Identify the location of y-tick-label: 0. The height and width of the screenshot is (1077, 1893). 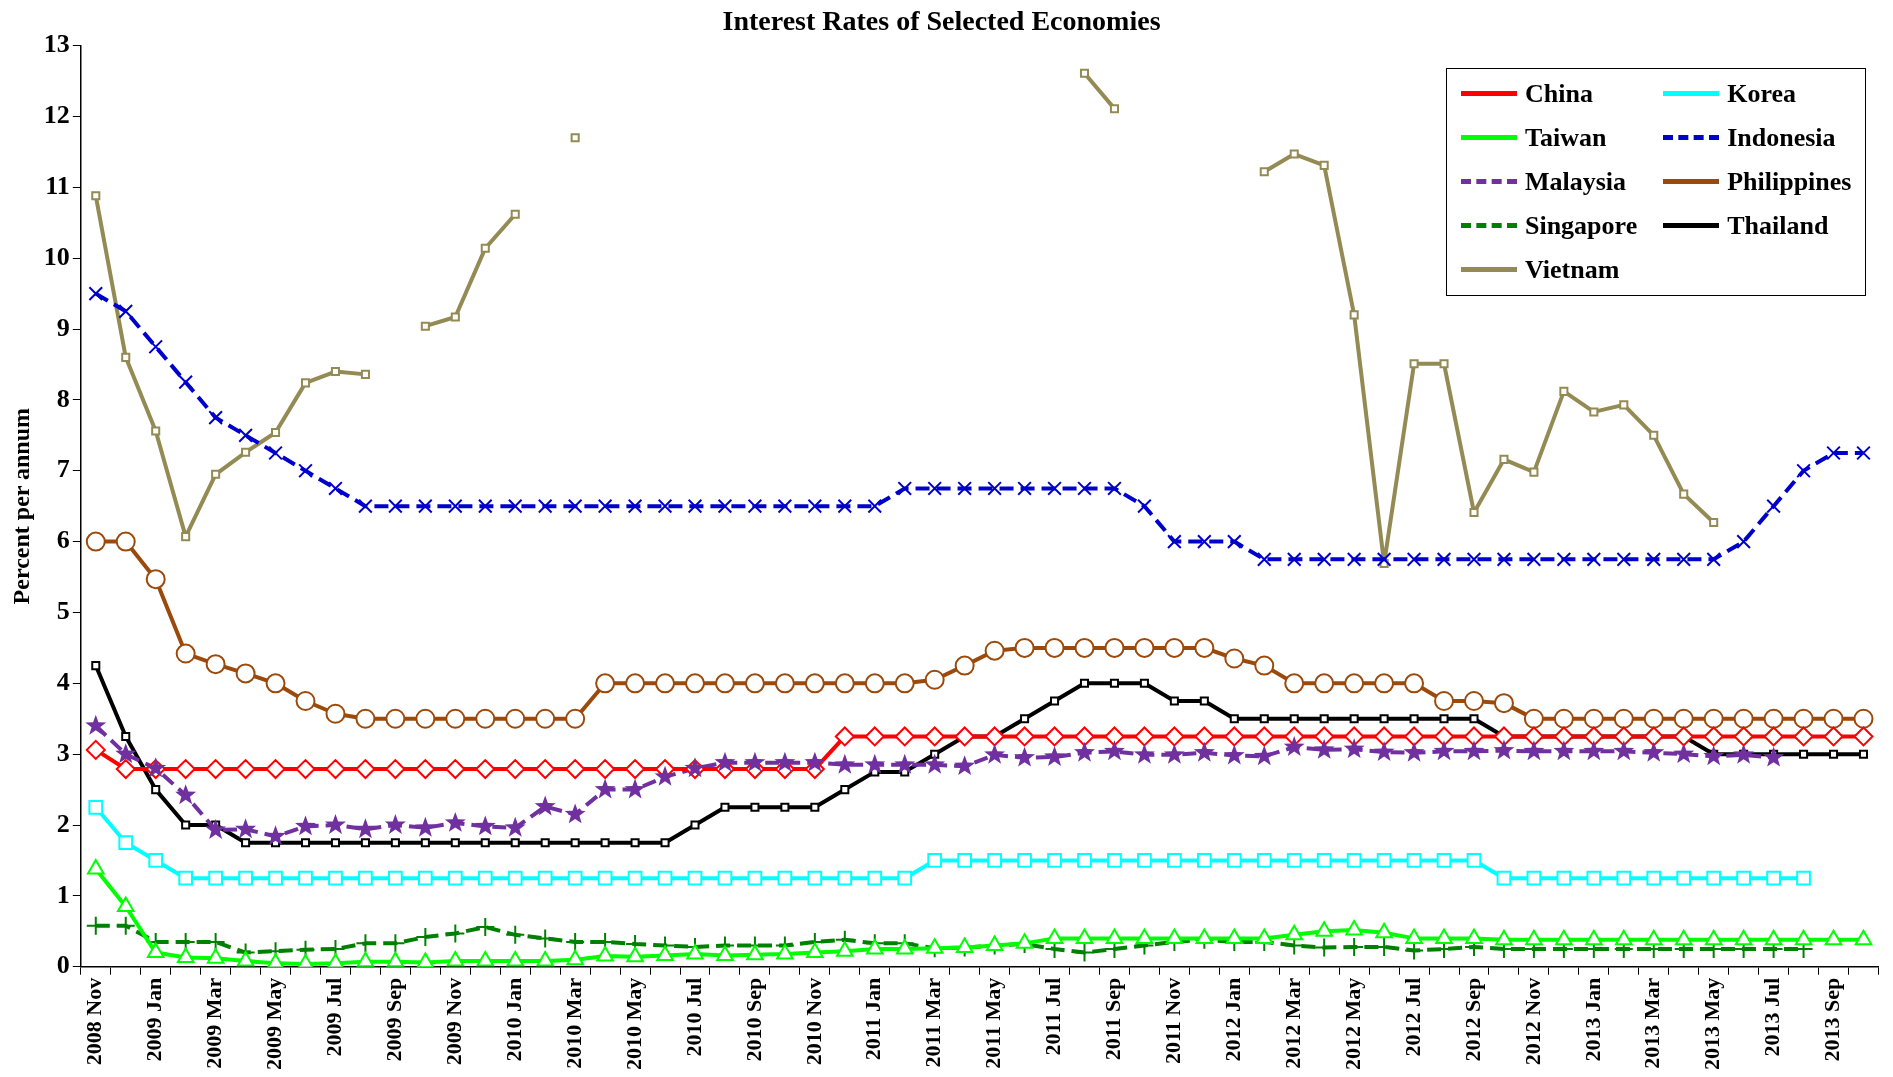
(63, 965).